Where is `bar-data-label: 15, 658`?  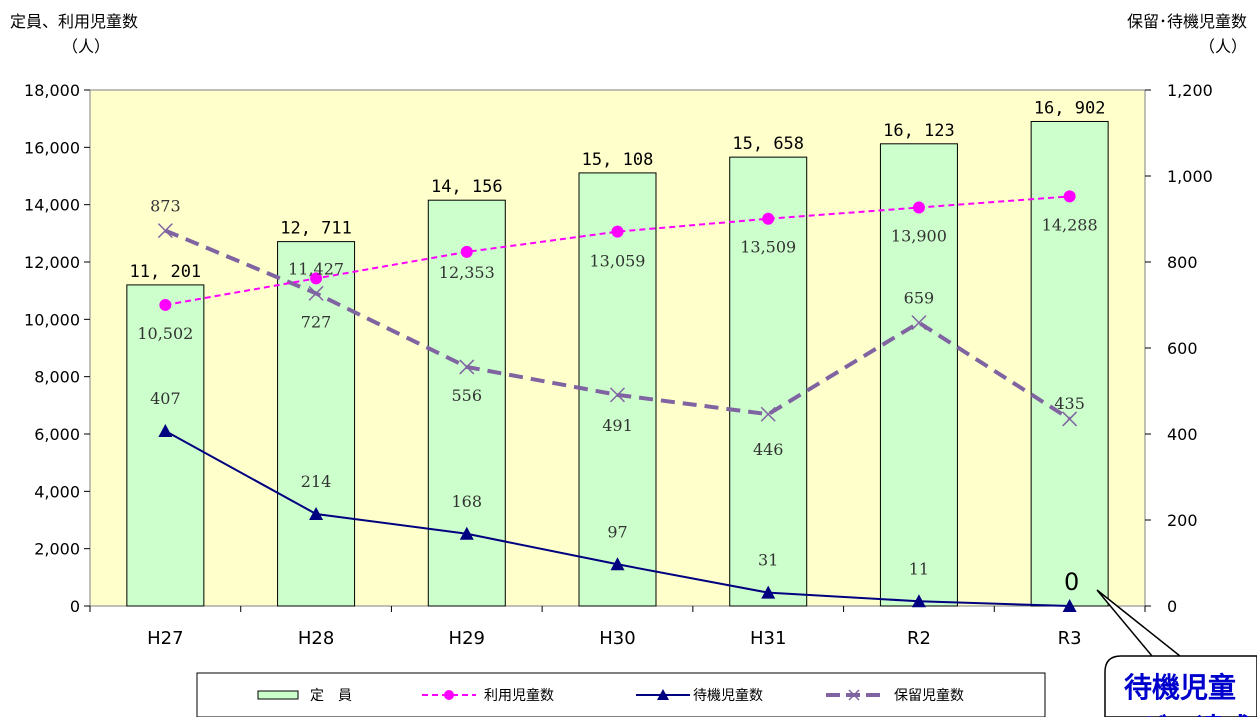
bar-data-label: 15, 658 is located at coordinates (768, 144).